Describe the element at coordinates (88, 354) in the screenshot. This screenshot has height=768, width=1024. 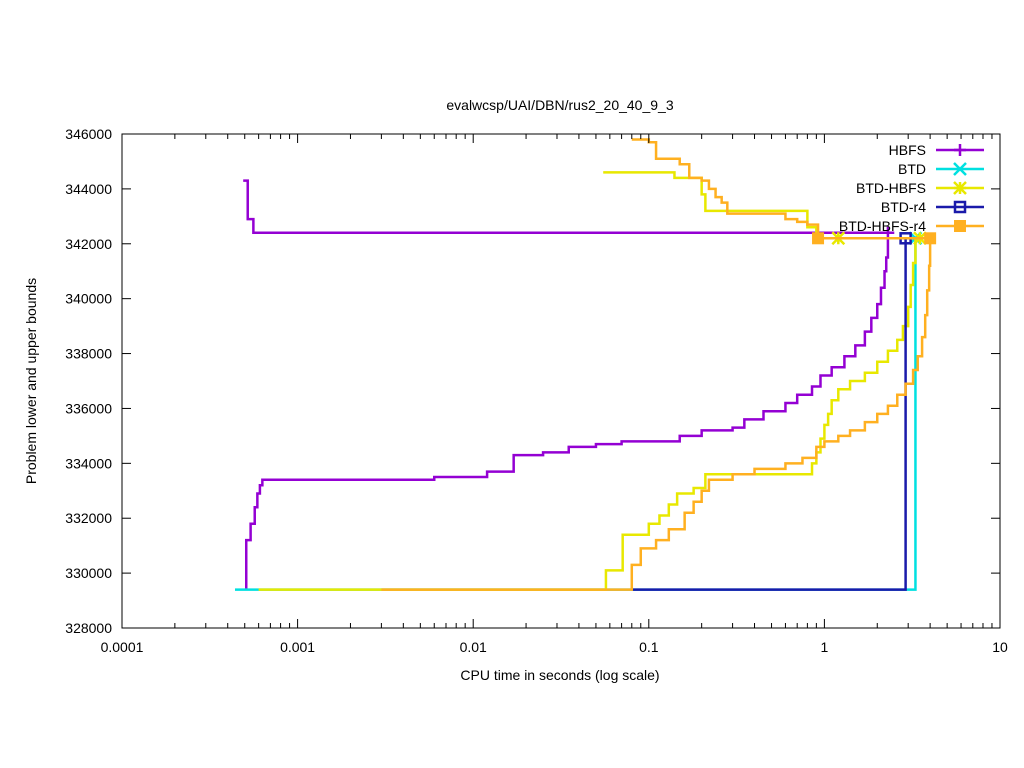
I see `y-tick-label: 338000` at that location.